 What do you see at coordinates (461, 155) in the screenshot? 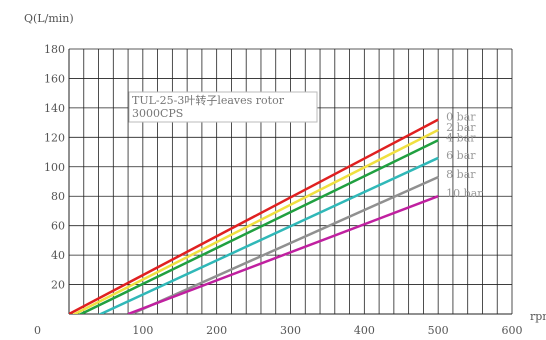
I see `series-label: 6 bar` at bounding box center [461, 155].